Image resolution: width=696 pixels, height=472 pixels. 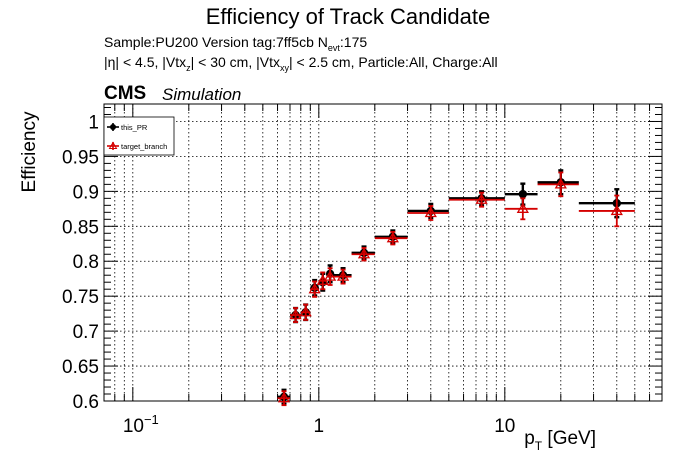 I want to click on x-tick-label: 10−1, so click(x=141, y=424).